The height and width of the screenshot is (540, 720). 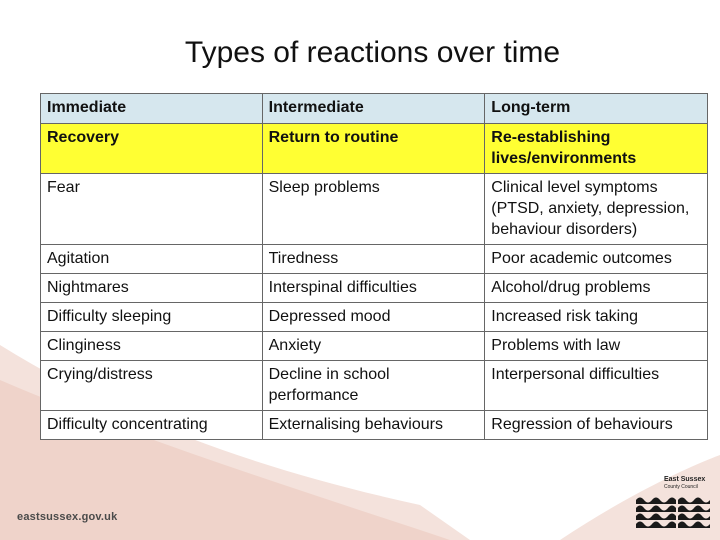 I want to click on table-cell: Agitation, so click(x=151, y=259).